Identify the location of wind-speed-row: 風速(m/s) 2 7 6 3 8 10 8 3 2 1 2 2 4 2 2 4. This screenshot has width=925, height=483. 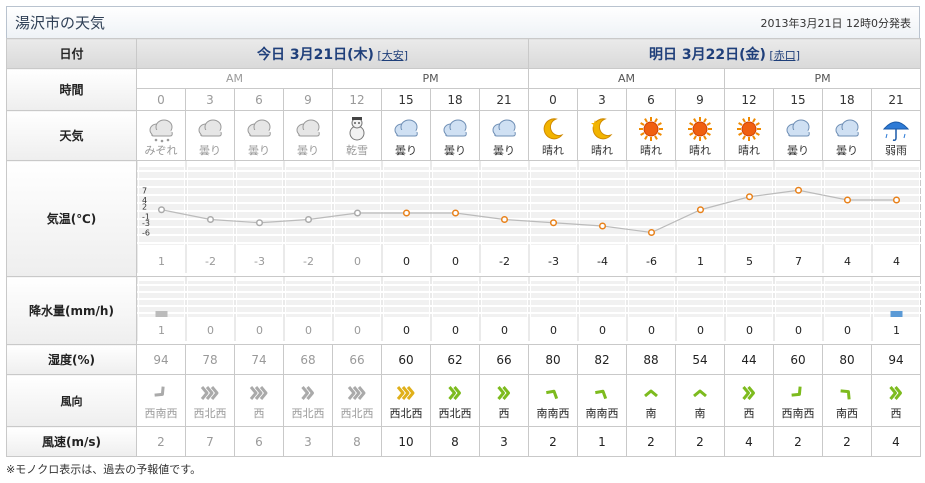
(463, 441).